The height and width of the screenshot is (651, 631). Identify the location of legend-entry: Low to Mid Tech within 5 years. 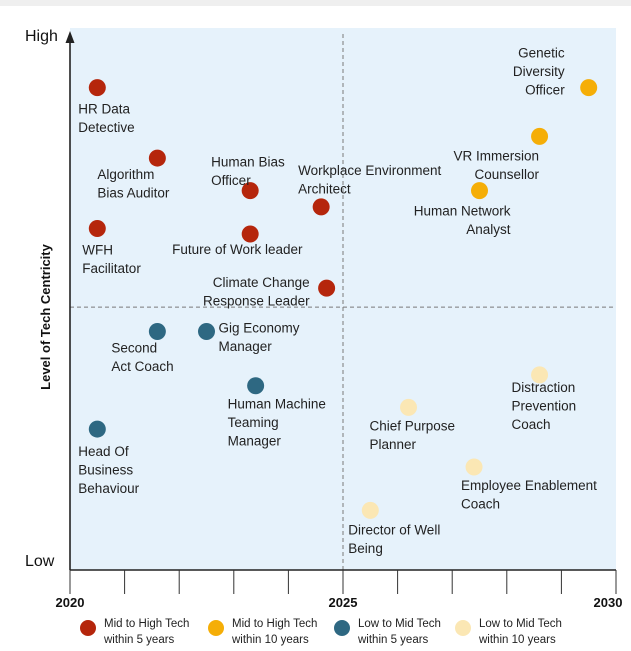
(399, 632).